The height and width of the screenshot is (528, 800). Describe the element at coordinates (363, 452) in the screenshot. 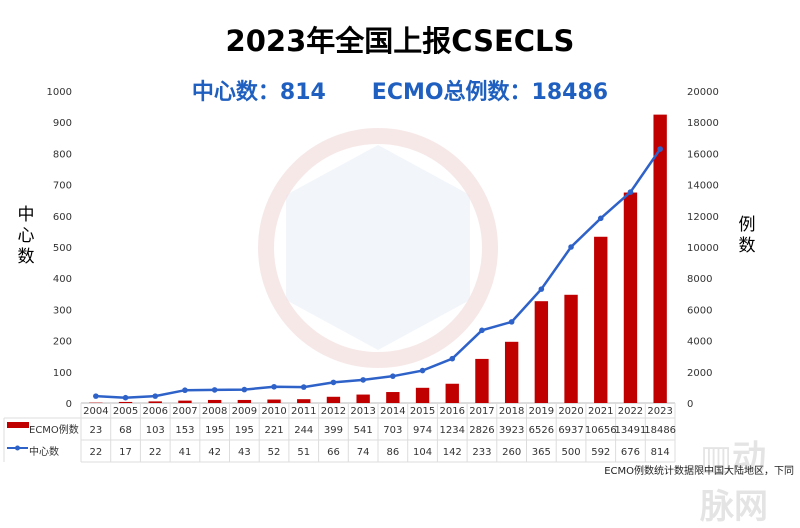

I see `table-cell-centers: 74` at that location.